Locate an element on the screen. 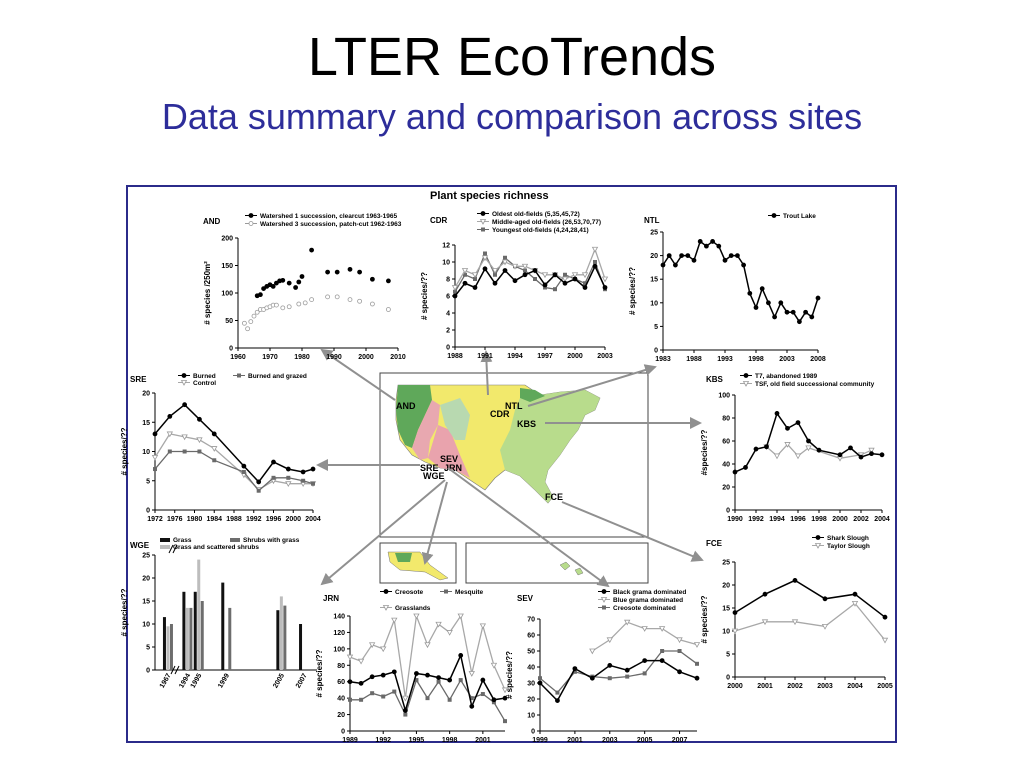  y-tick-label: 15 is located at coordinates (146, 602).